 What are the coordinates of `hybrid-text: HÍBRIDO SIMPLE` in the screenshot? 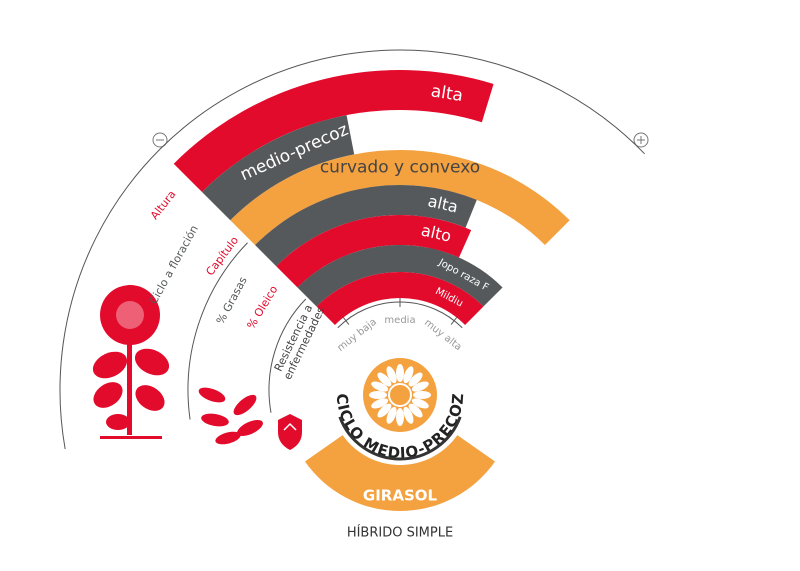 It's located at (400, 533).